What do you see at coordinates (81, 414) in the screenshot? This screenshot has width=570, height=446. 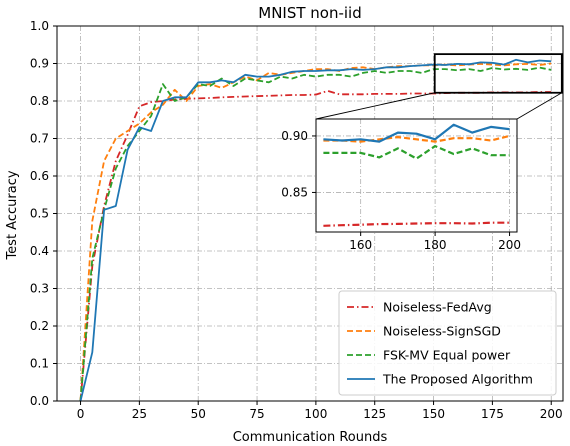 I see `x-tick-label: 0` at bounding box center [81, 414].